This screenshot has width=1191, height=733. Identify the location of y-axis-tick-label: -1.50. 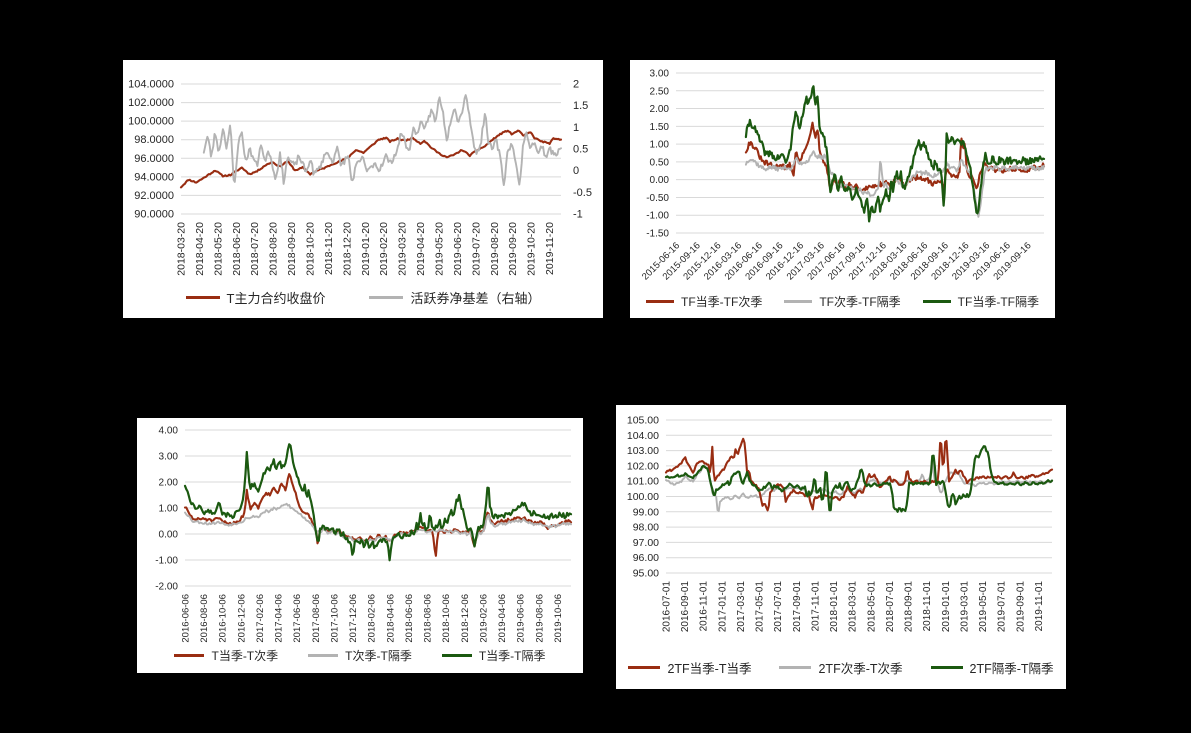
(657, 234).